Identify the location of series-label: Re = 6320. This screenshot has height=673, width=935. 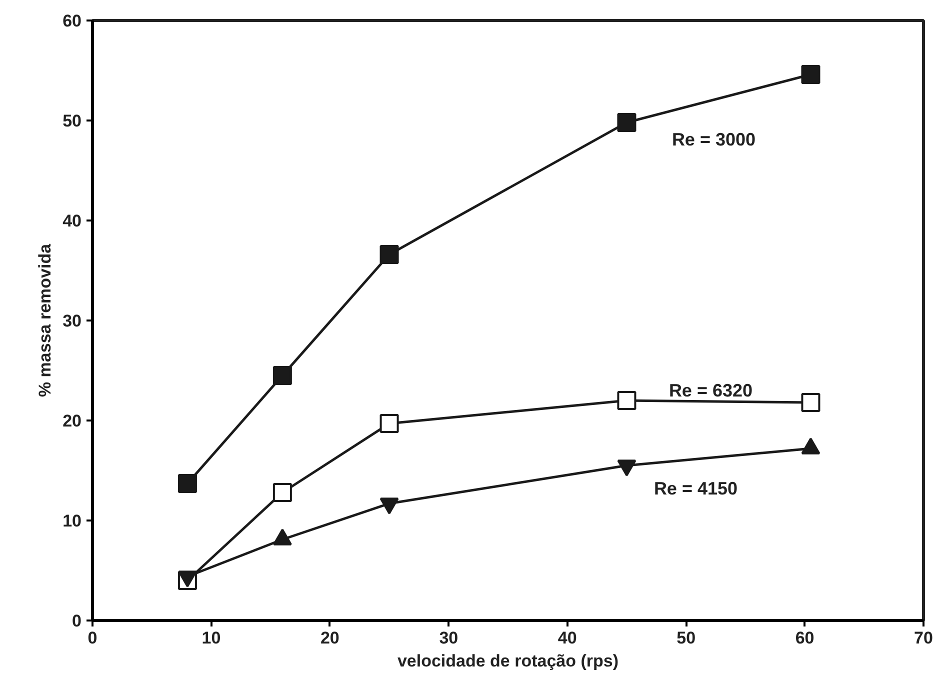
(710, 390).